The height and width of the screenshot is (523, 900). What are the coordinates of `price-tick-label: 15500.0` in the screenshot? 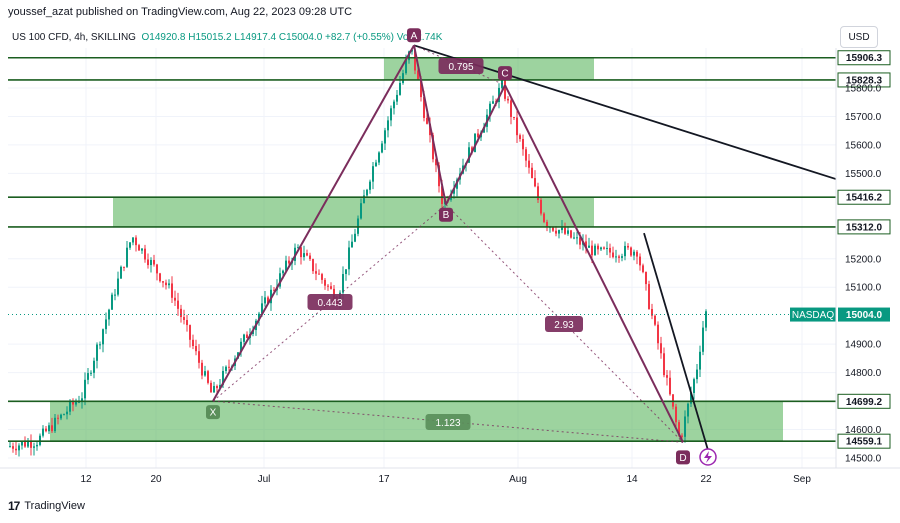 It's located at (863, 174).